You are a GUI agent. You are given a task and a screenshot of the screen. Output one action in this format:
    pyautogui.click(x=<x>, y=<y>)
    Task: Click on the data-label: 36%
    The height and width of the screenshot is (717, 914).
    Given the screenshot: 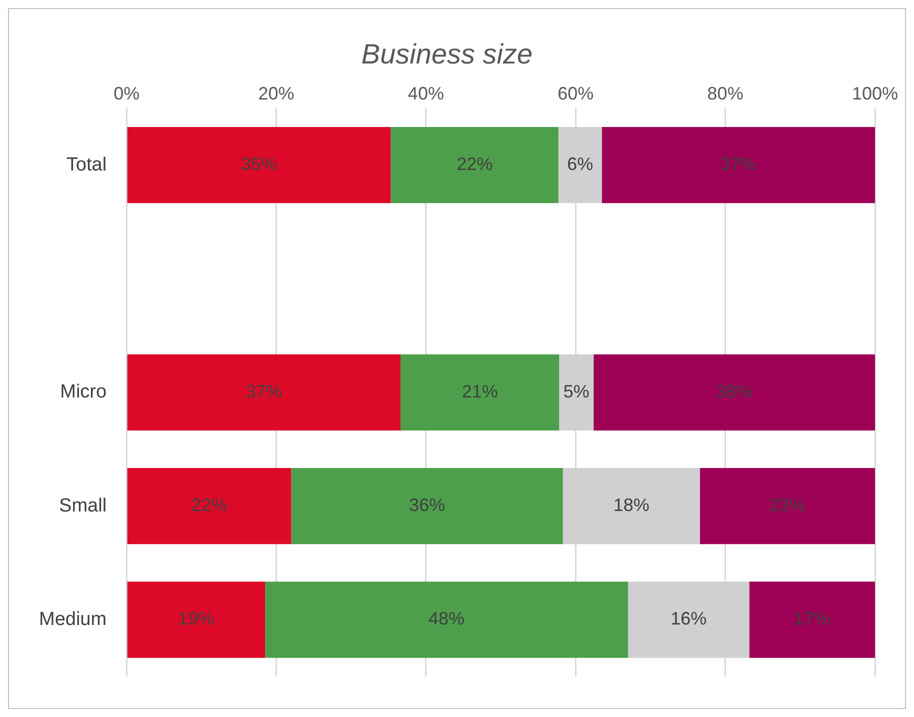 What is the action you would take?
    pyautogui.click(x=427, y=505)
    